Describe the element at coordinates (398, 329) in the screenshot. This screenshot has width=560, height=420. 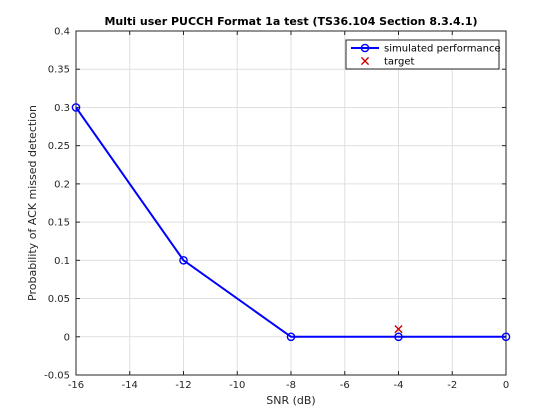
I see `target-point` at that location.